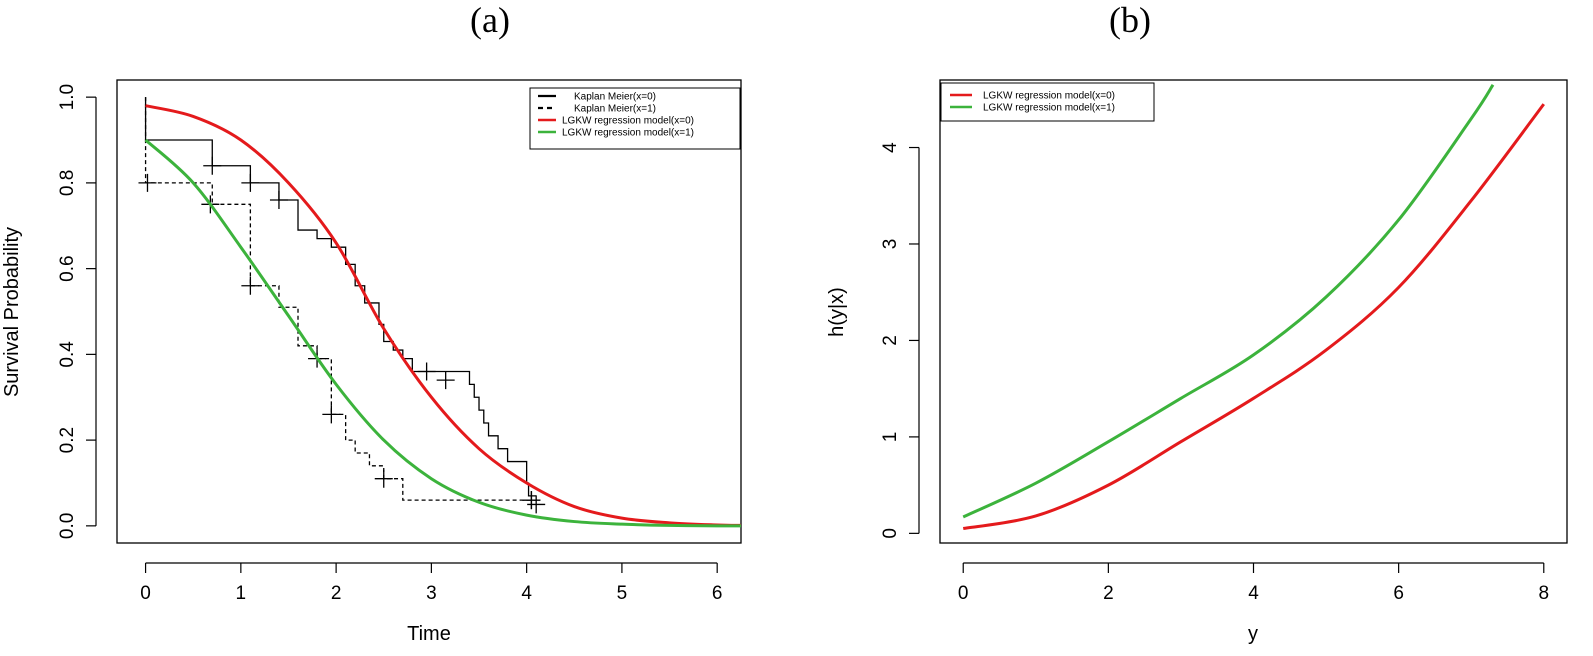 This screenshot has height=656, width=1593. What do you see at coordinates (890, 340) in the screenshot?
I see `panel-b-y-tick-label: 2` at bounding box center [890, 340].